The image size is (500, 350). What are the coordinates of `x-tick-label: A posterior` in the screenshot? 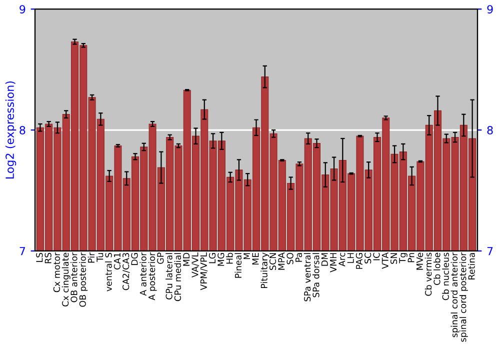 It's located at (152, 276).